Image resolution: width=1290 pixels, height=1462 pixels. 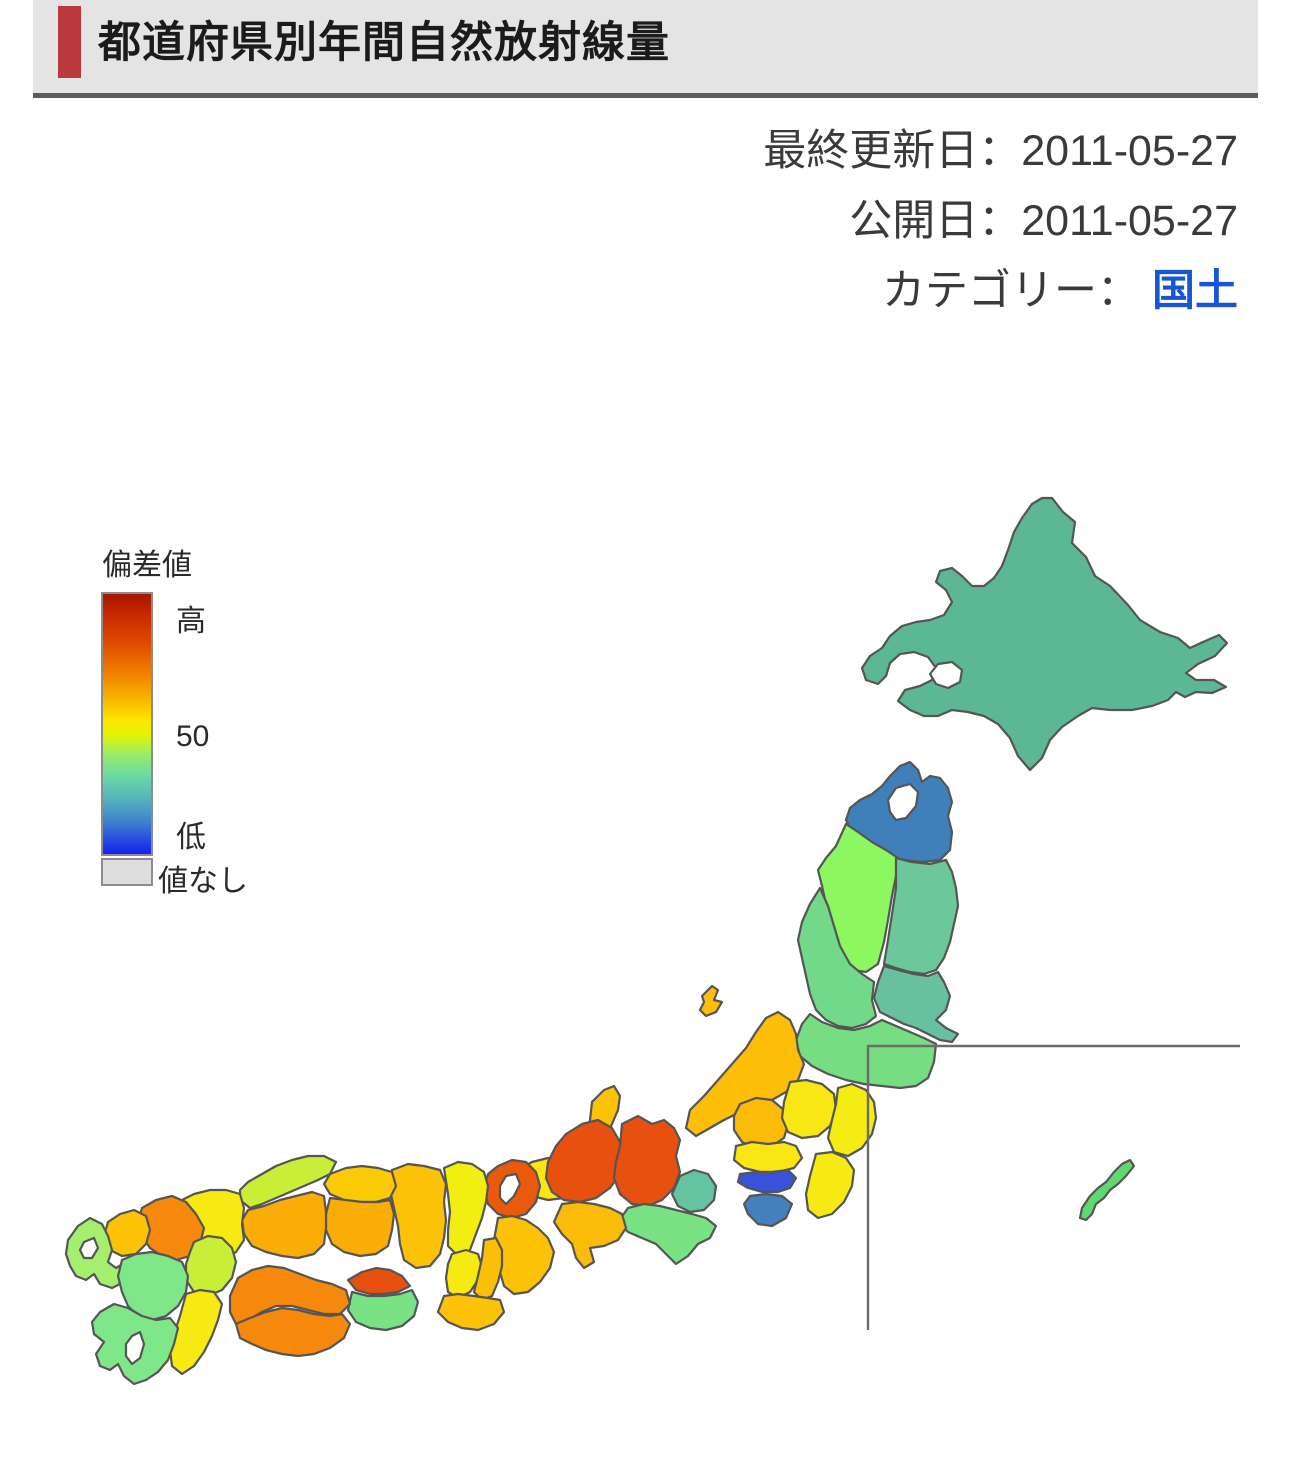 I want to click on category-row: カテゴリー： 国土, so click(x=888, y=291).